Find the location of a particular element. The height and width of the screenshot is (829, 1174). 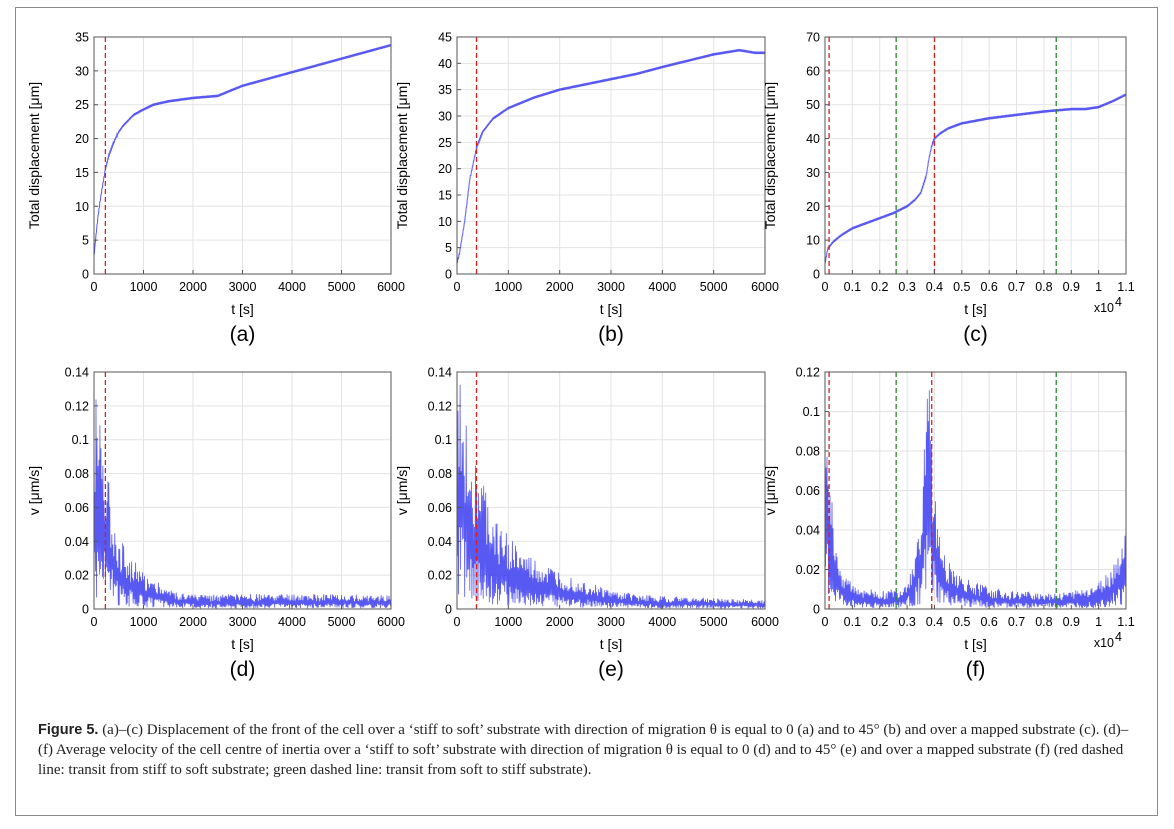

x-tick-label: 0.2 is located at coordinates (879, 622).